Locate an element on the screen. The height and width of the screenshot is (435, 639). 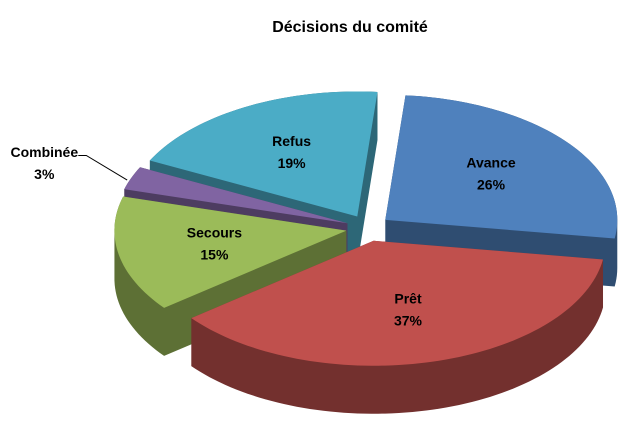
slice-value-label: 19% is located at coordinates (292, 163).